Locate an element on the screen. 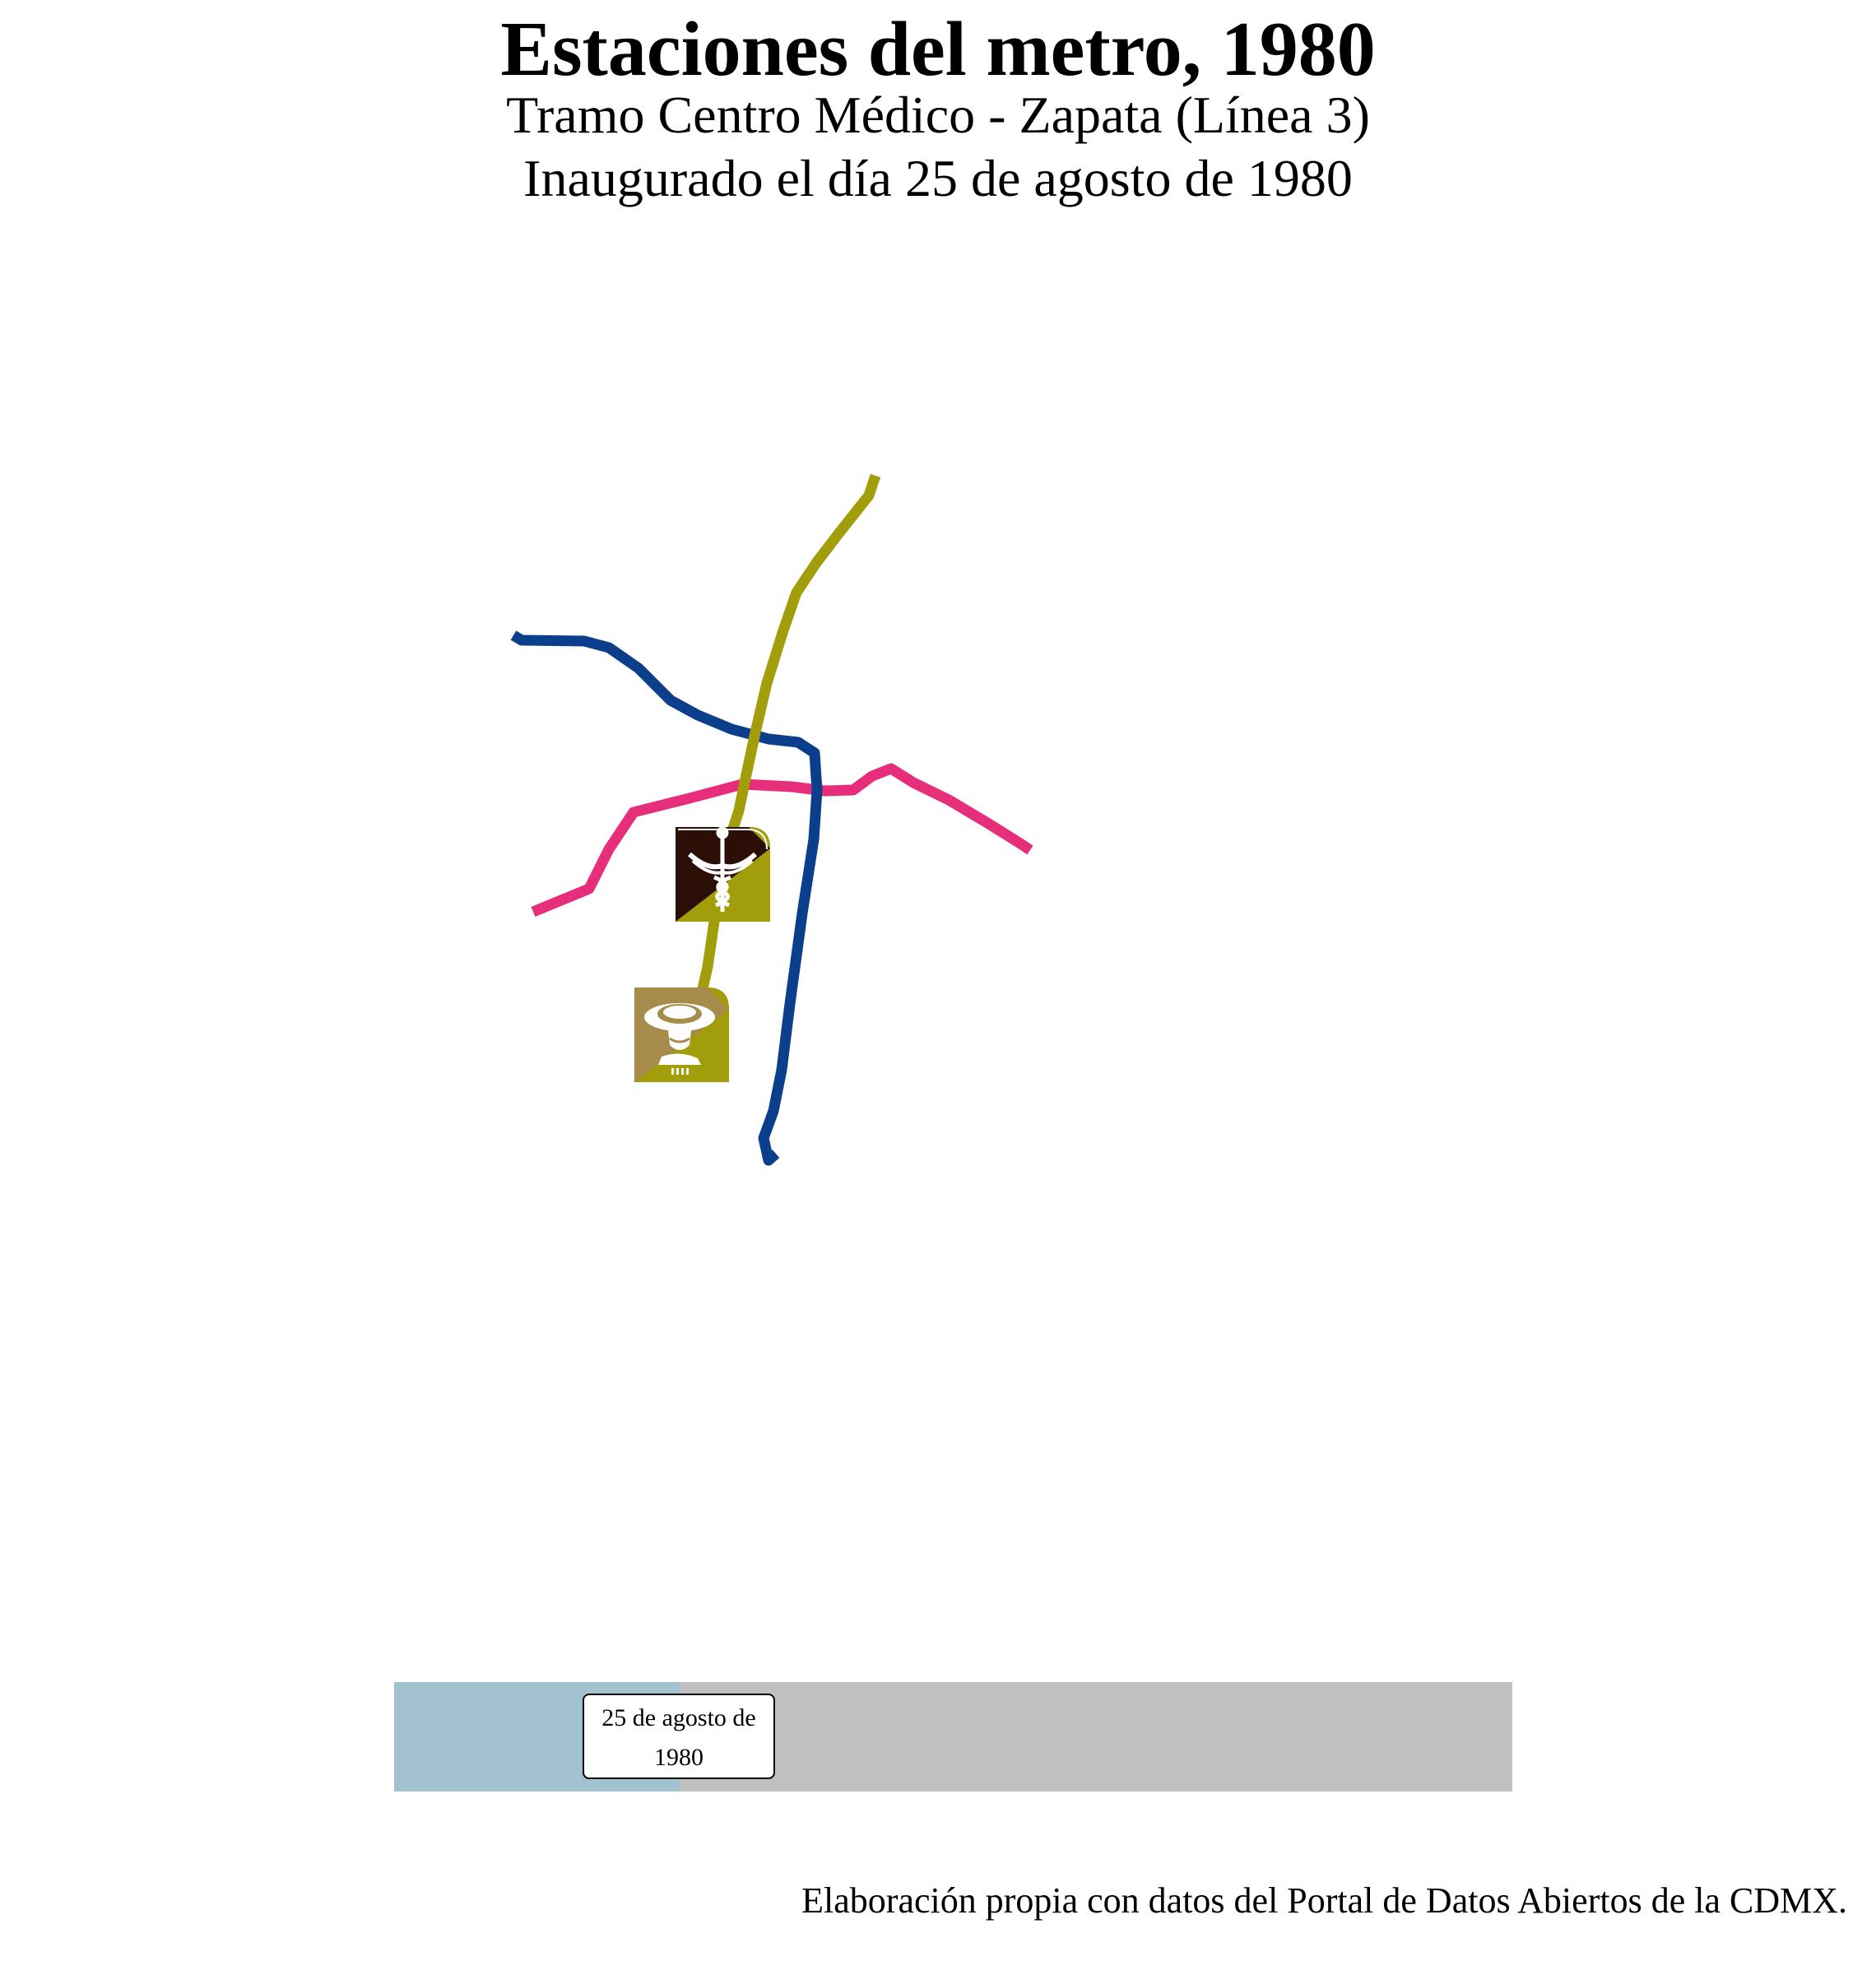 This screenshot has height=1975, width=1876. station-centro-medico-edge is located at coordinates (723, 839).